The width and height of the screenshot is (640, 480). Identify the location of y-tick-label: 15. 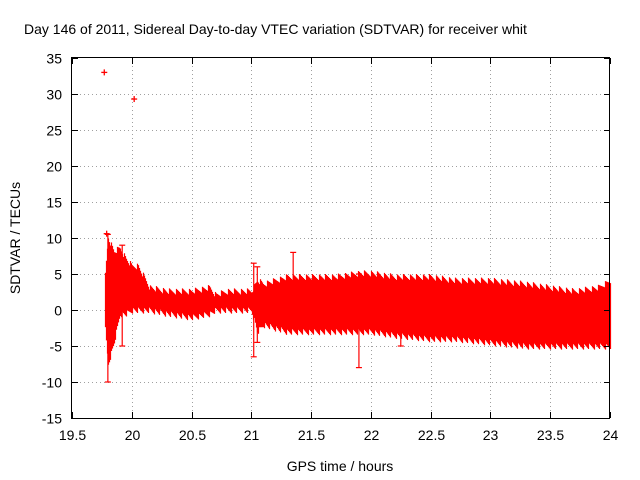
(54, 203).